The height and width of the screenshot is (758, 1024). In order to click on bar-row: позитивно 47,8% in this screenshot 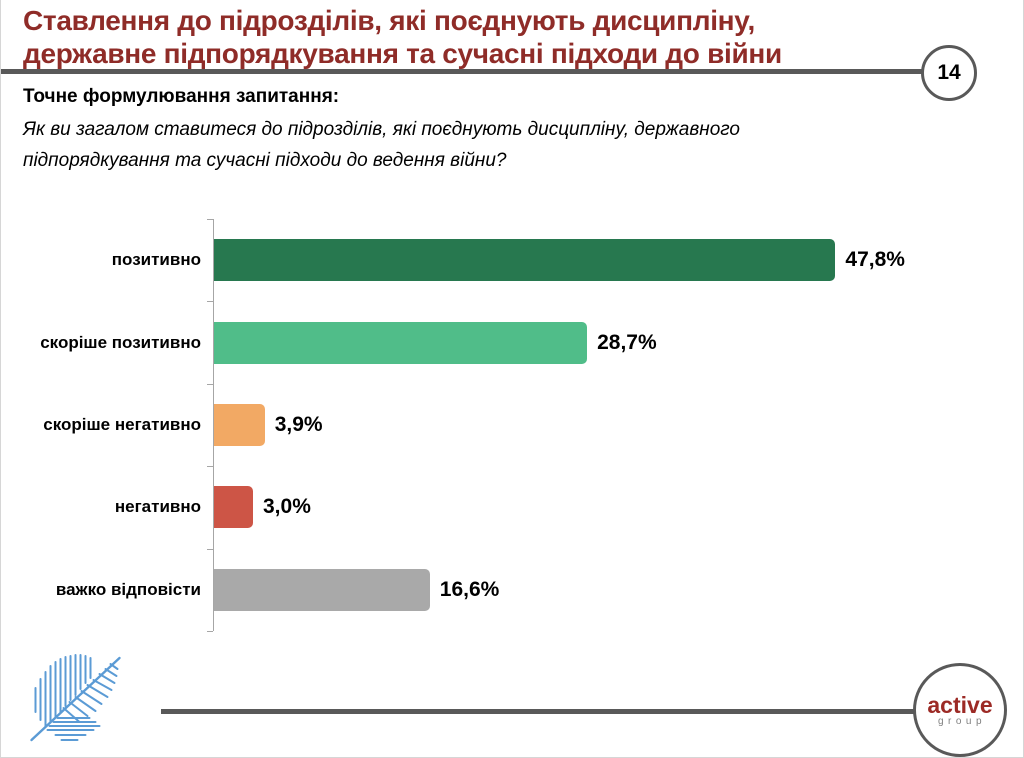, I will do `click(506, 260)`.